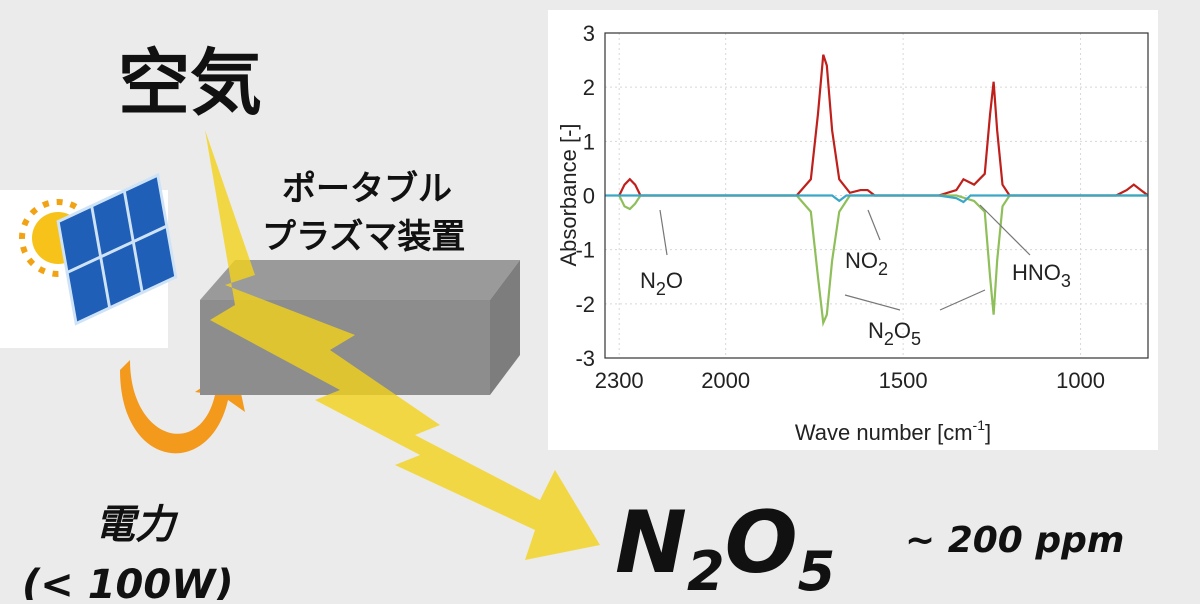 The image size is (1200, 604). Describe the element at coordinates (128, 581) in the screenshot. I see `power-label: (< 100W)` at that location.